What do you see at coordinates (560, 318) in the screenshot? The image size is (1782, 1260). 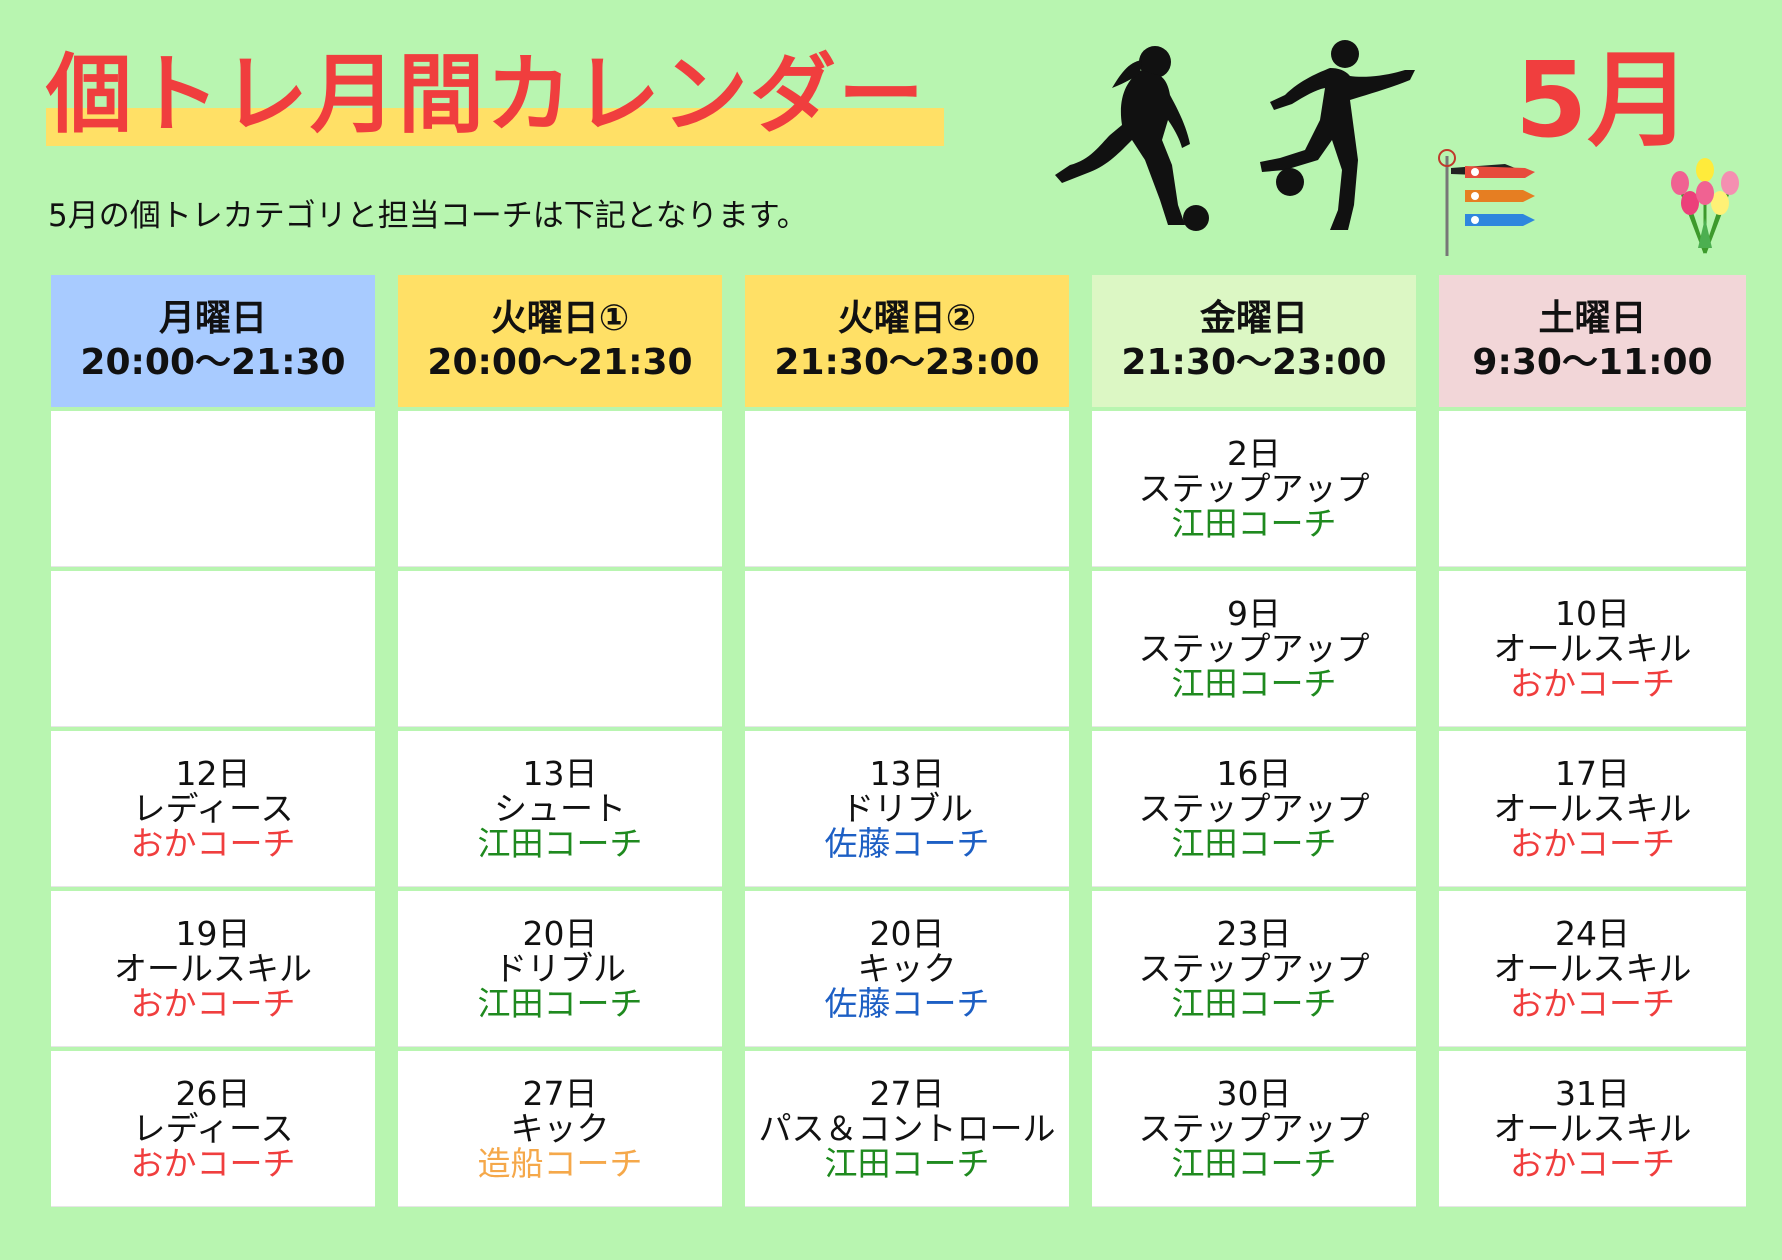 I see `weekday-label: 火曜日①` at bounding box center [560, 318].